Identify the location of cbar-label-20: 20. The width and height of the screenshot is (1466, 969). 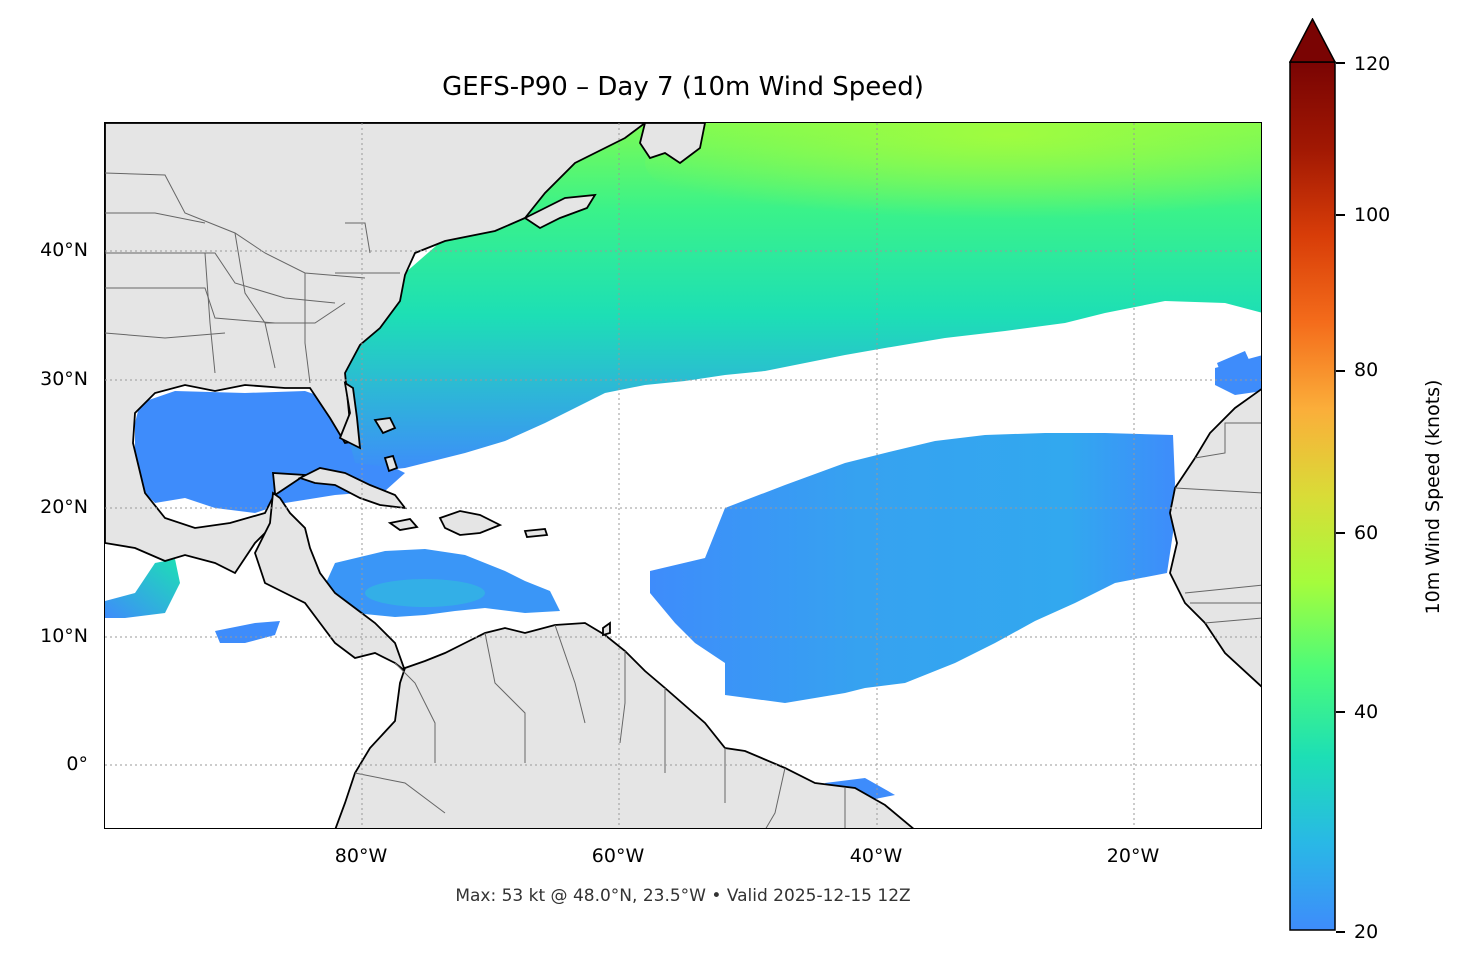
(1366, 932).